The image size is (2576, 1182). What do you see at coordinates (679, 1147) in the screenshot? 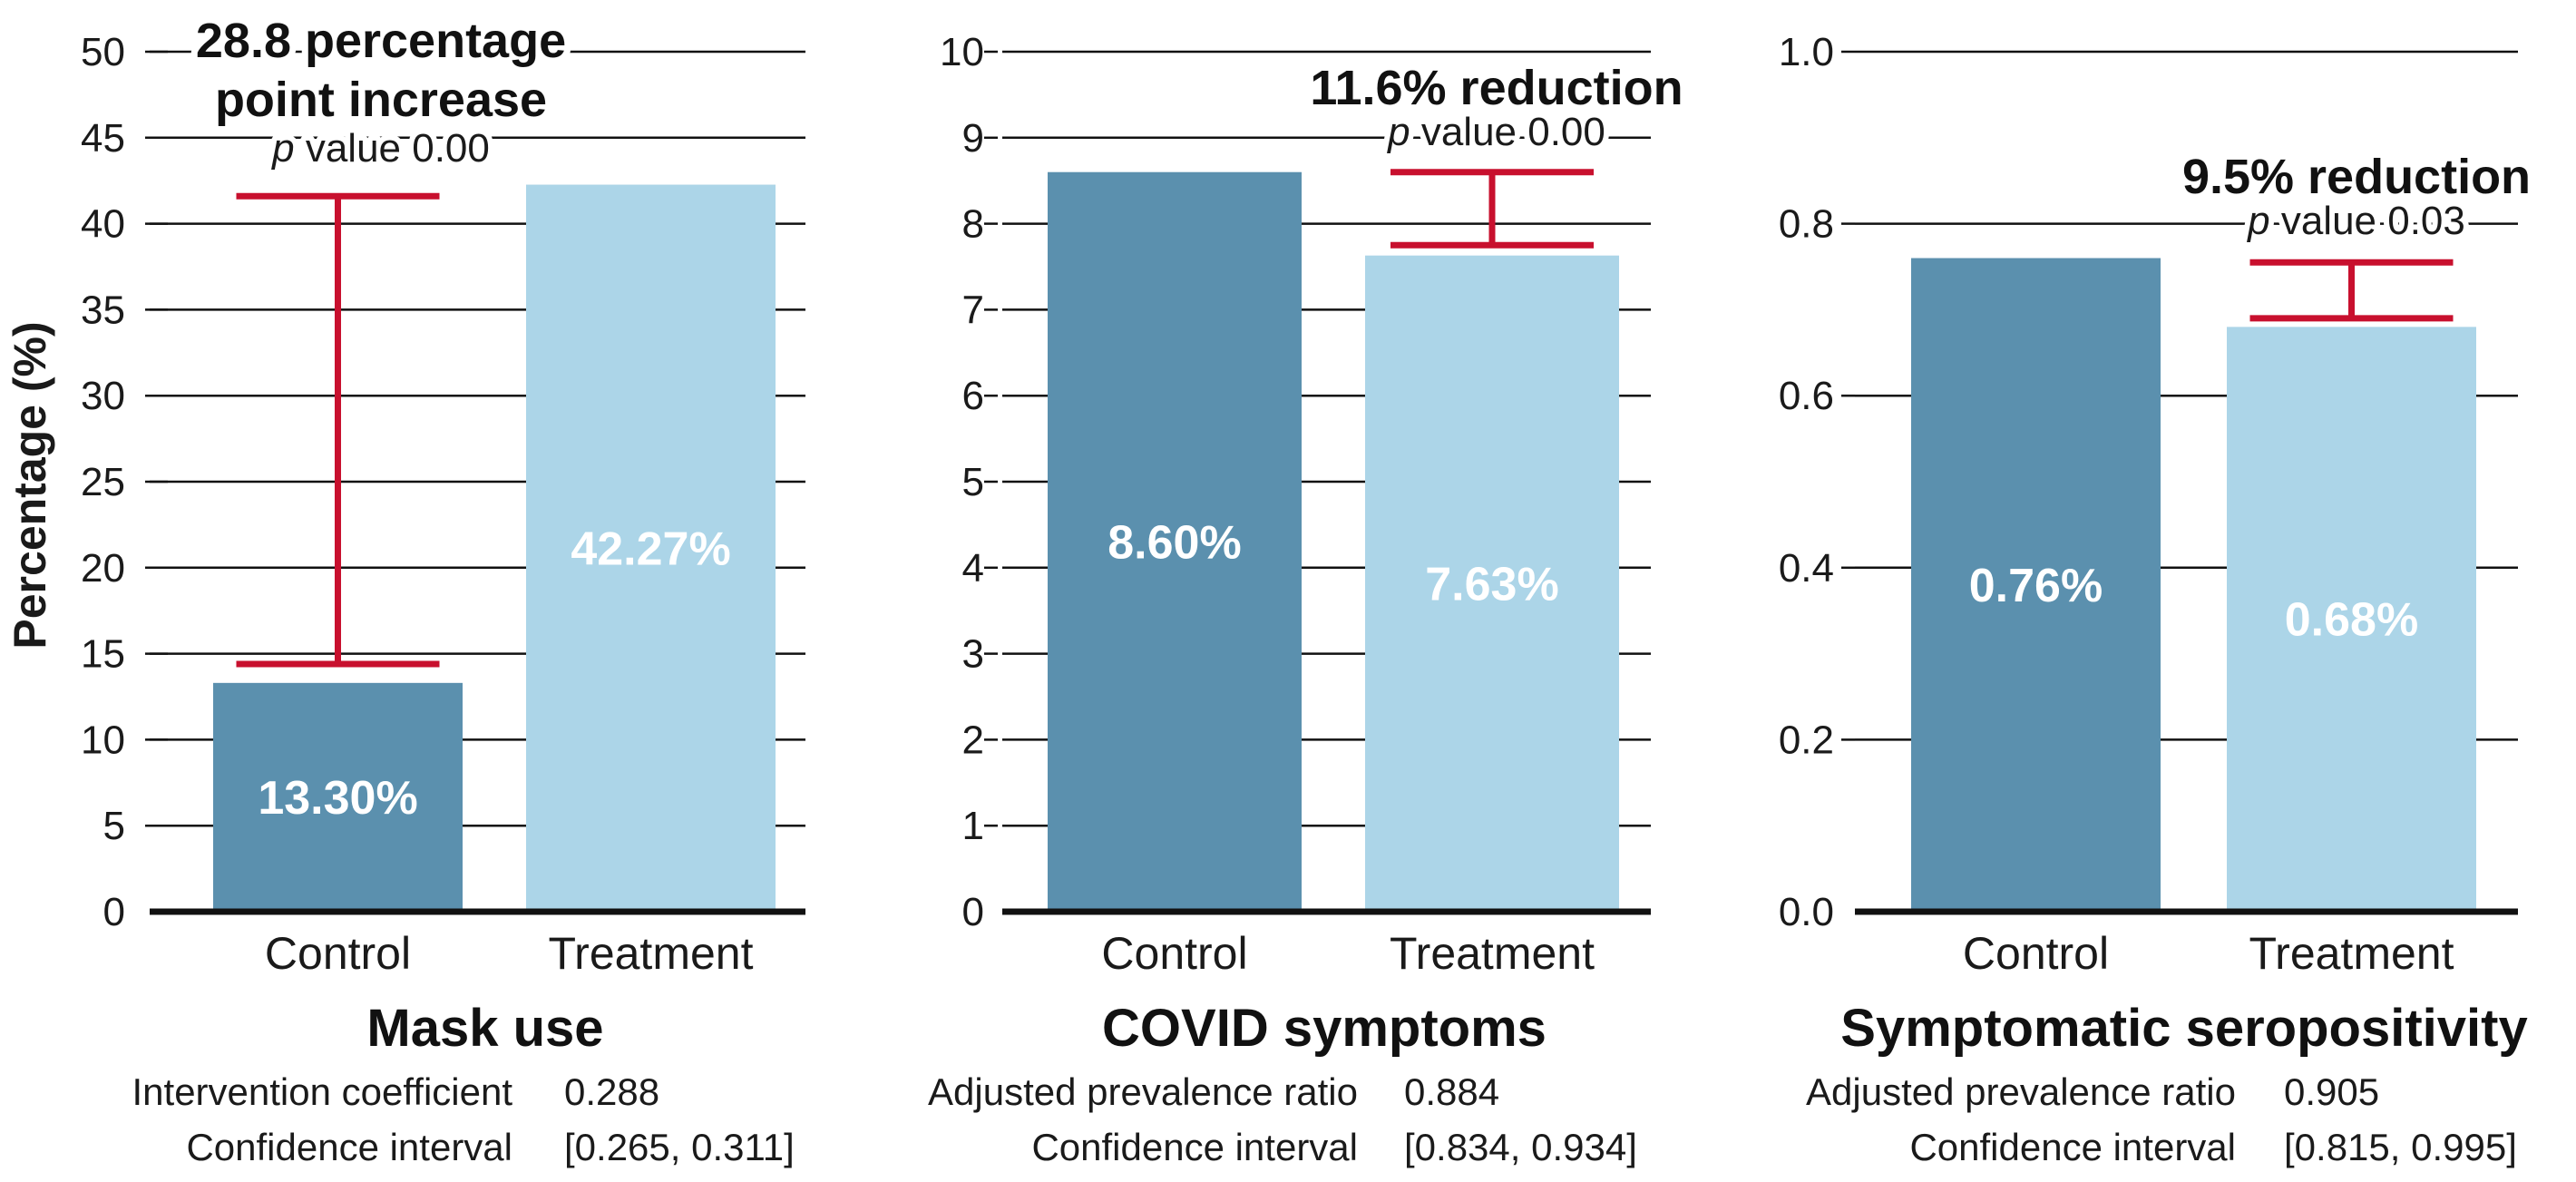
I see `stat-value: [0.265, 0.311]` at bounding box center [679, 1147].